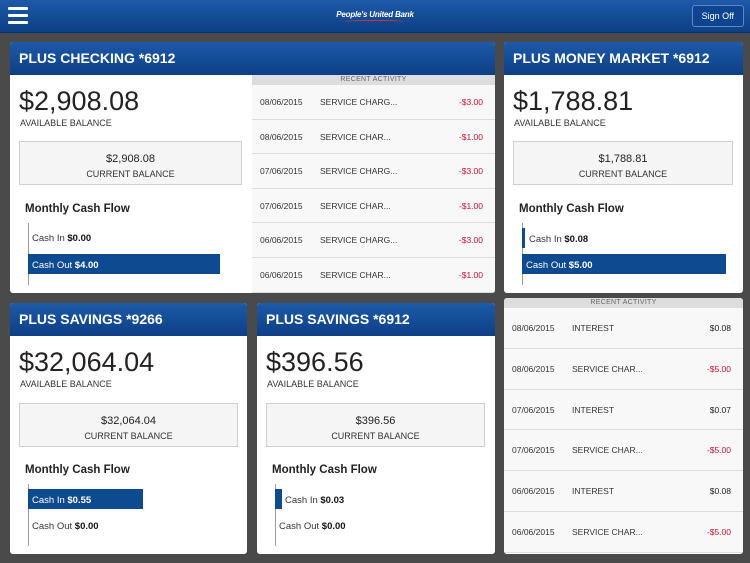 This screenshot has width=750, height=563. What do you see at coordinates (623, 58) in the screenshot?
I see `money-market-account-title: PLUS MONEY MARKET *6912` at bounding box center [623, 58].